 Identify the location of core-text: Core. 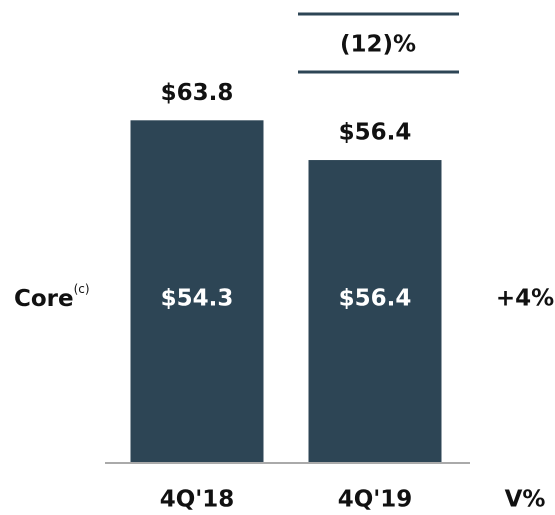
(44, 299).